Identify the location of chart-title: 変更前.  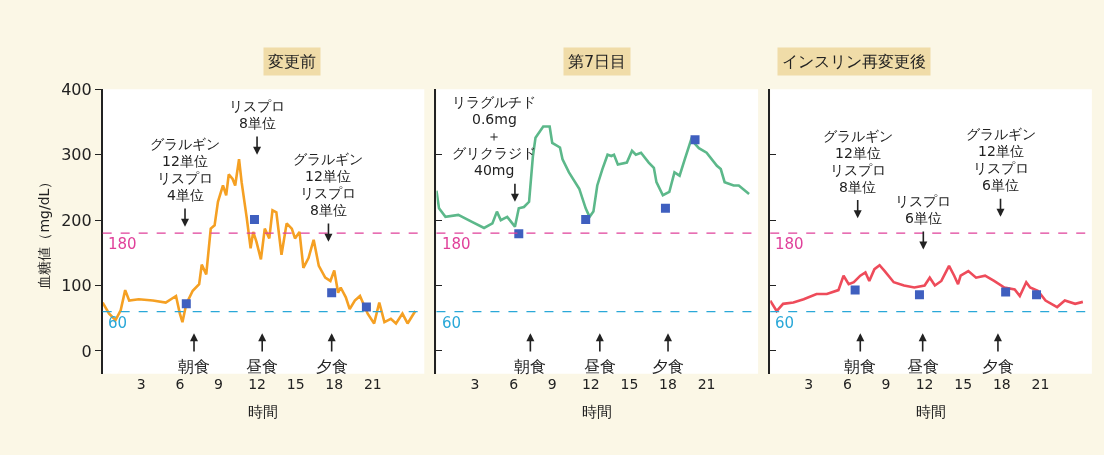
(292, 61).